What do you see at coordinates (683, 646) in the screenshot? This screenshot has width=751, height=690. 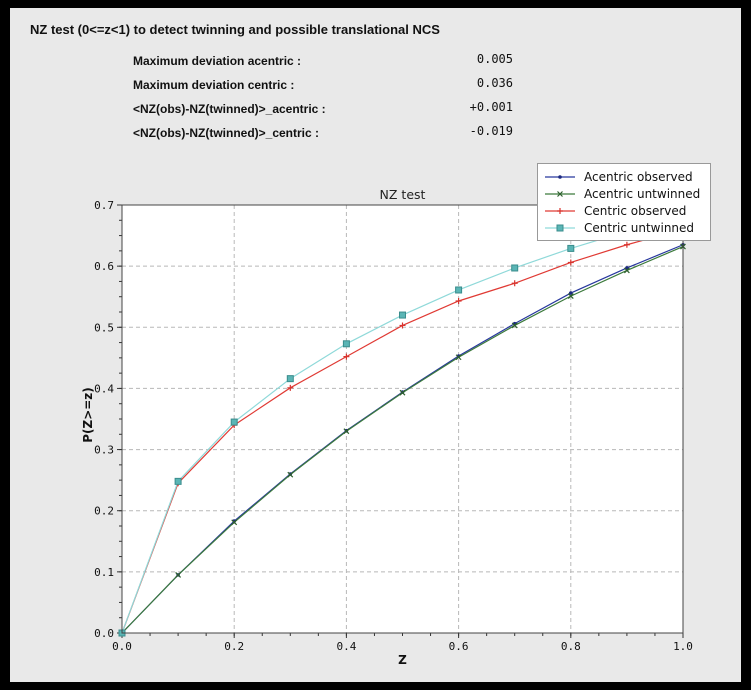 I see `svg-text: 1.0` at bounding box center [683, 646].